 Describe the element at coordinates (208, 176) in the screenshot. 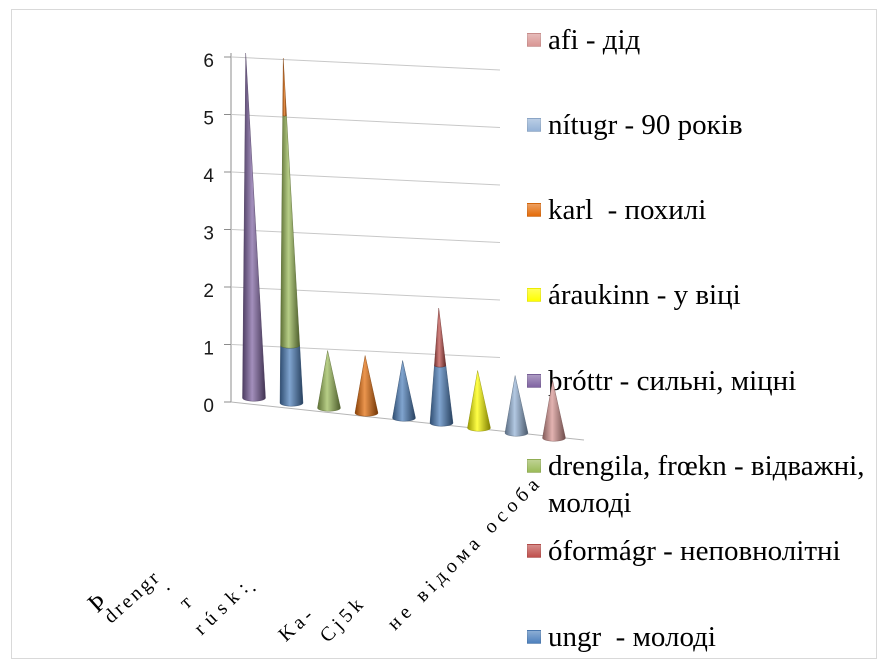

I see `y-tick-label: 4` at that location.